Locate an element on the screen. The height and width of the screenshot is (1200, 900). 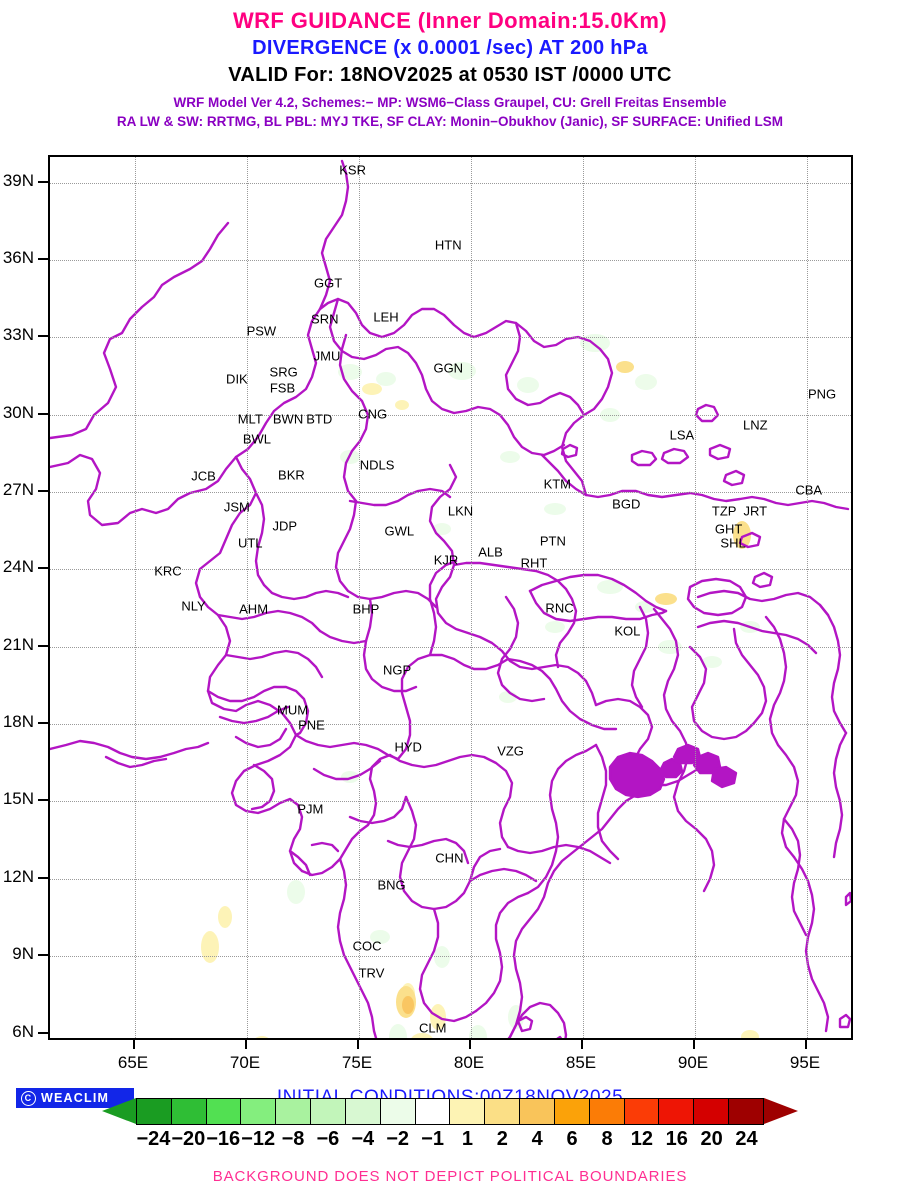
station-label-psw: PSW is located at coordinates (261, 331).